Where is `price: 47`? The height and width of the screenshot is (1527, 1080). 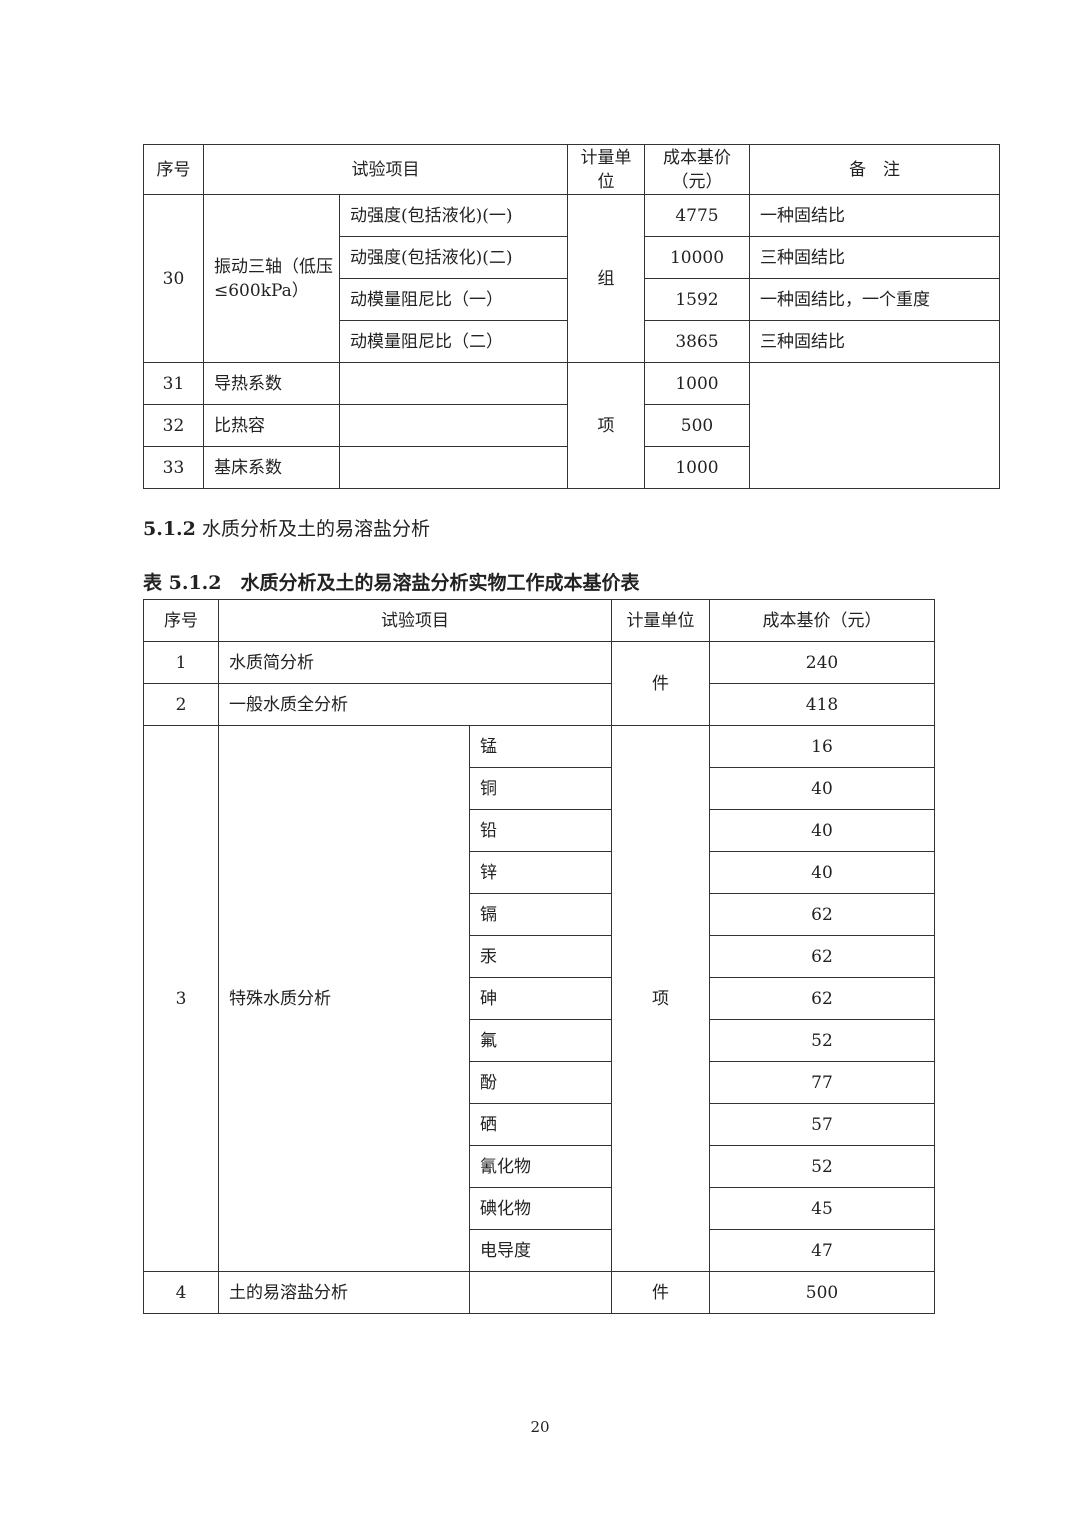 price: 47 is located at coordinates (822, 1250).